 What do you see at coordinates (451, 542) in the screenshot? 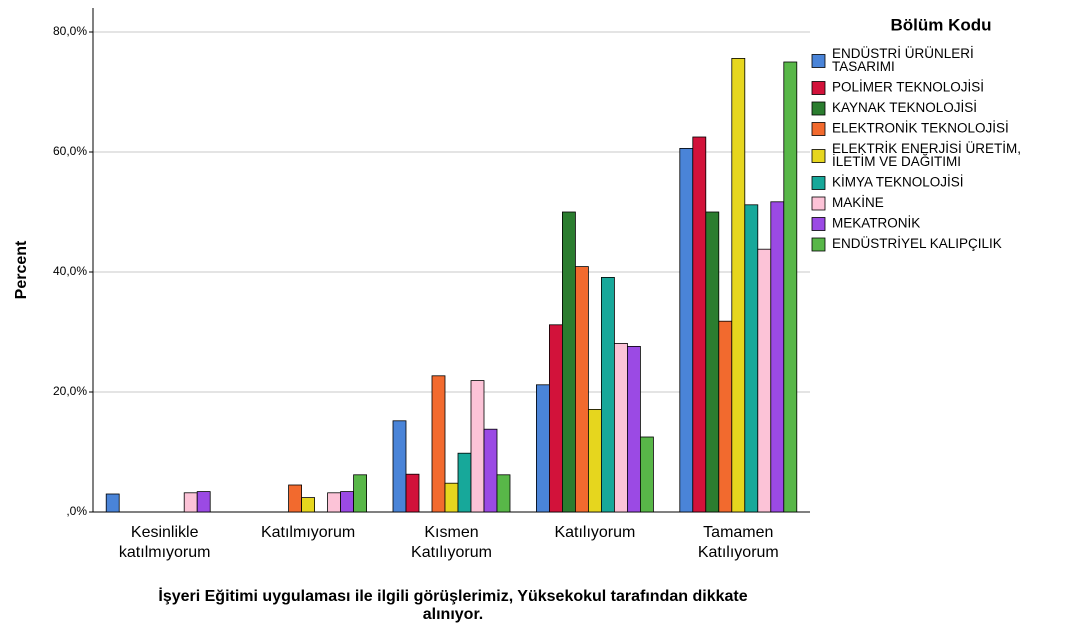
I see `x-tick-label: Kısmen Katılıyorum` at bounding box center [451, 542].